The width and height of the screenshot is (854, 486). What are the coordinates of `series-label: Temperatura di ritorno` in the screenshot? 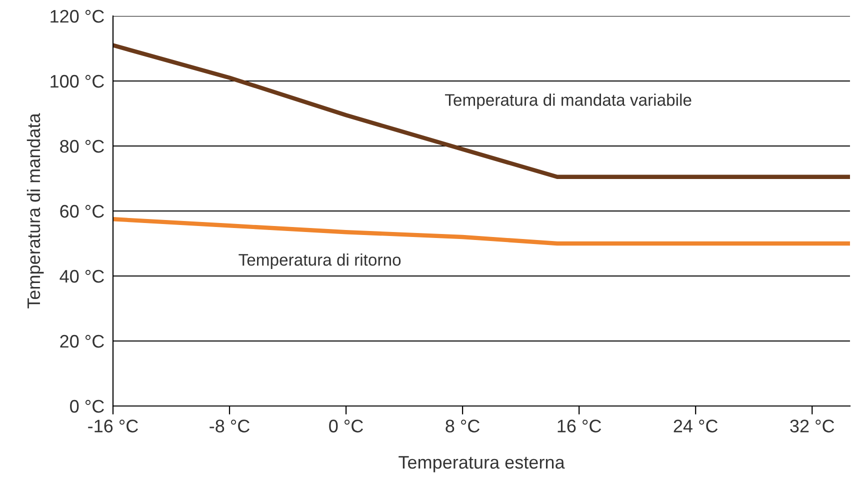 It's located at (319, 262).